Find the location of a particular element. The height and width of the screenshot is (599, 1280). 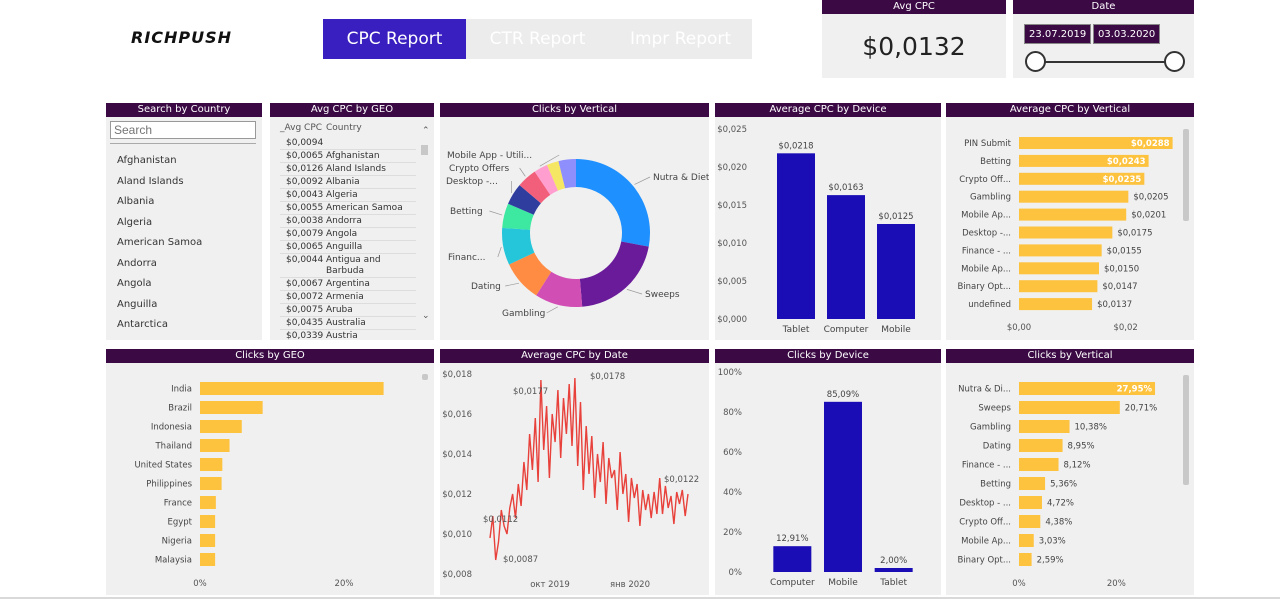

line-series is located at coordinates (589, 469).